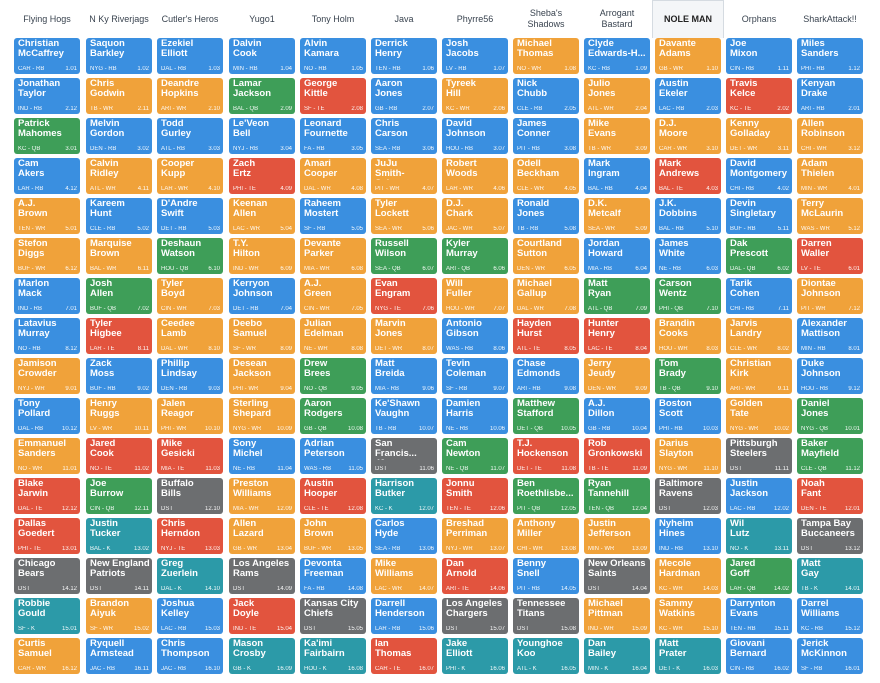 This screenshot has height=683, width=880. What do you see at coordinates (47, 19) in the screenshot?
I see `team-column-header: Flying Hogs` at bounding box center [47, 19].